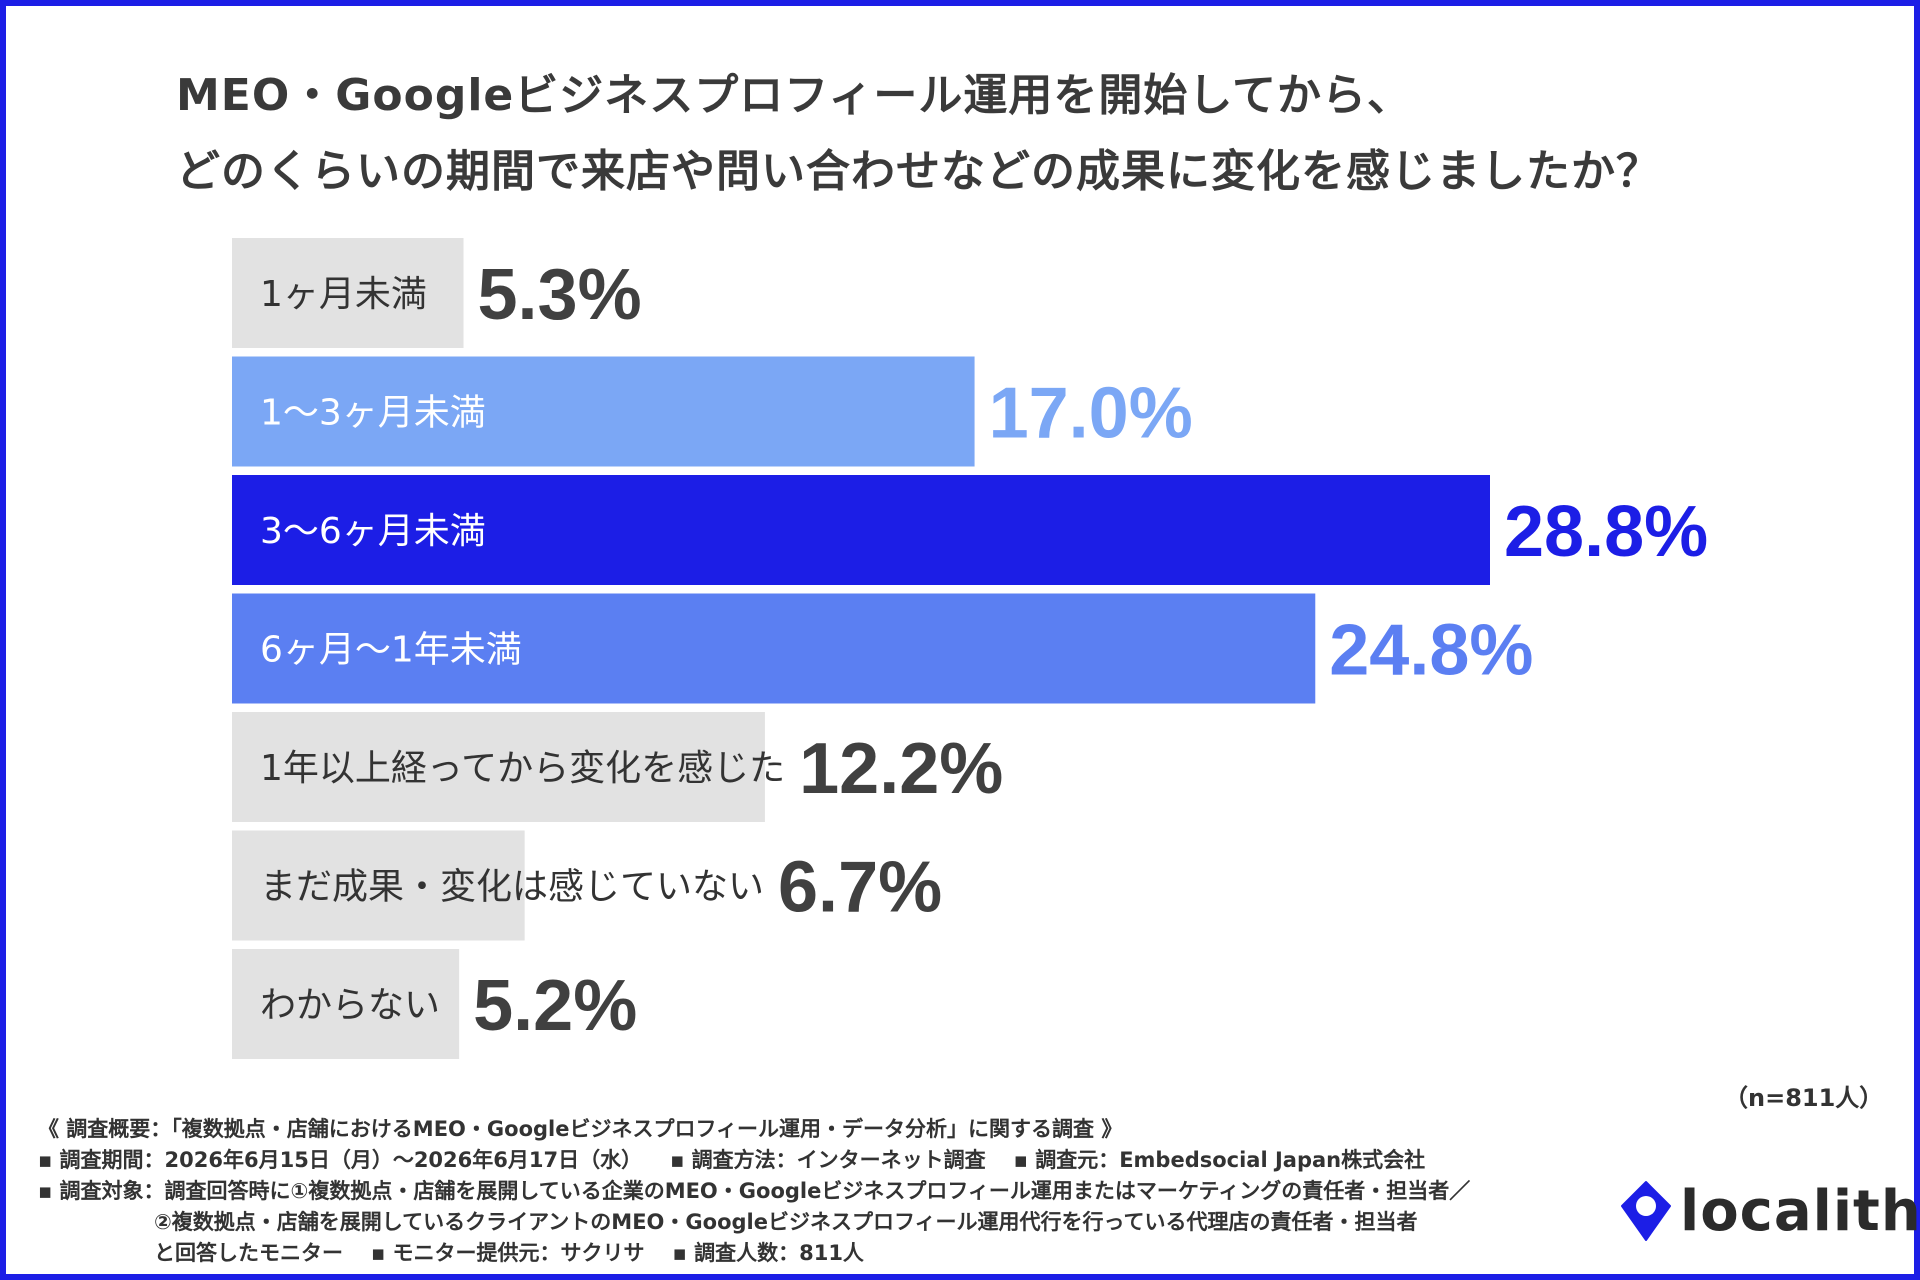 The width and height of the screenshot is (1920, 1280). Describe the element at coordinates (373, 413) in the screenshot. I see `category-label: 1〜3ヶ月未満` at that location.